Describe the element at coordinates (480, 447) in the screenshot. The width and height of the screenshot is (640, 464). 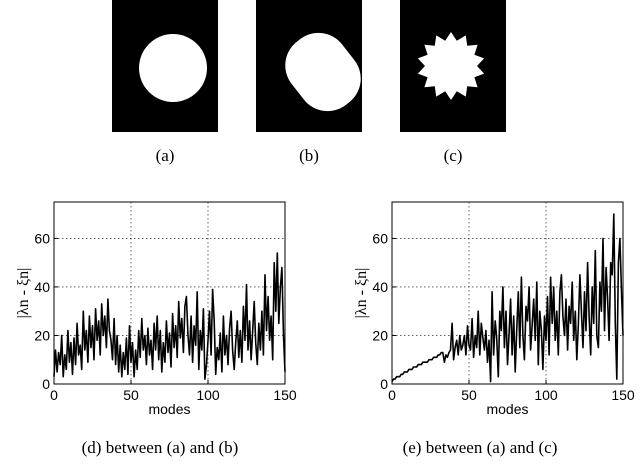
I see `chart-e-caption: (e) between (a) and (c)` at that location.